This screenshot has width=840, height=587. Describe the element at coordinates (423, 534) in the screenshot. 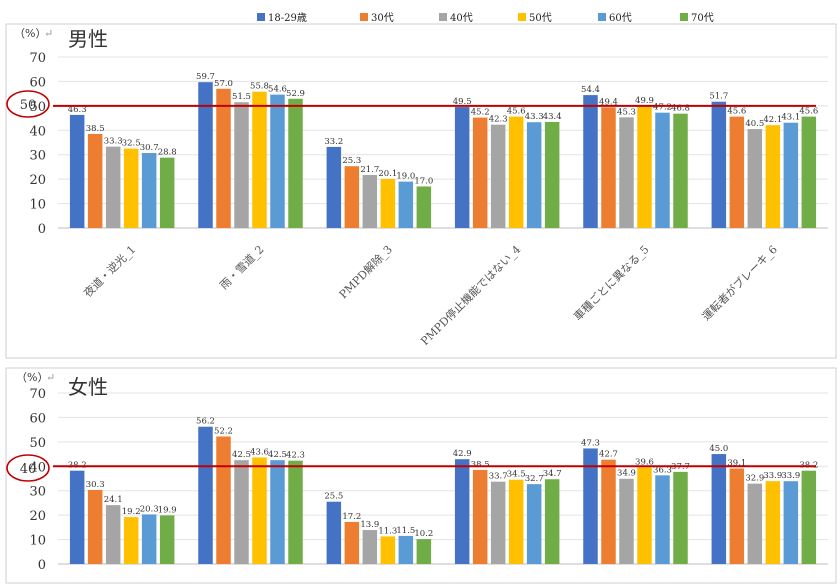

I see `data-label: 10.2` at that location.